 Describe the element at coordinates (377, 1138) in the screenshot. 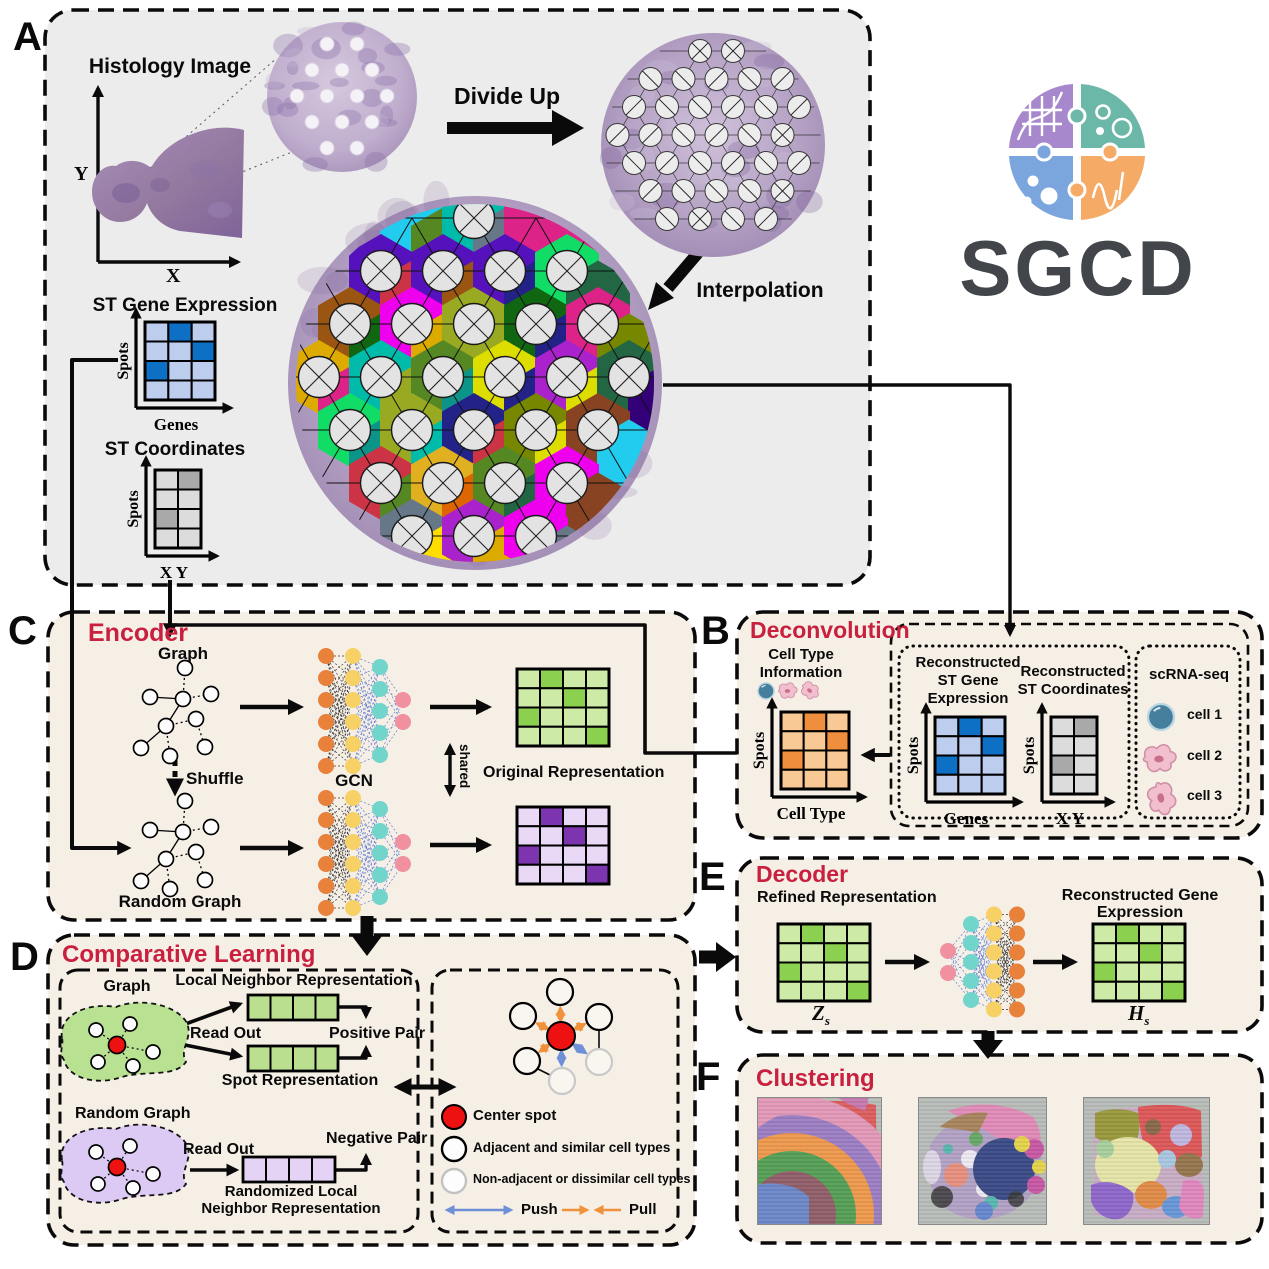

I see `negative-pair-label: Negative Pair` at that location.